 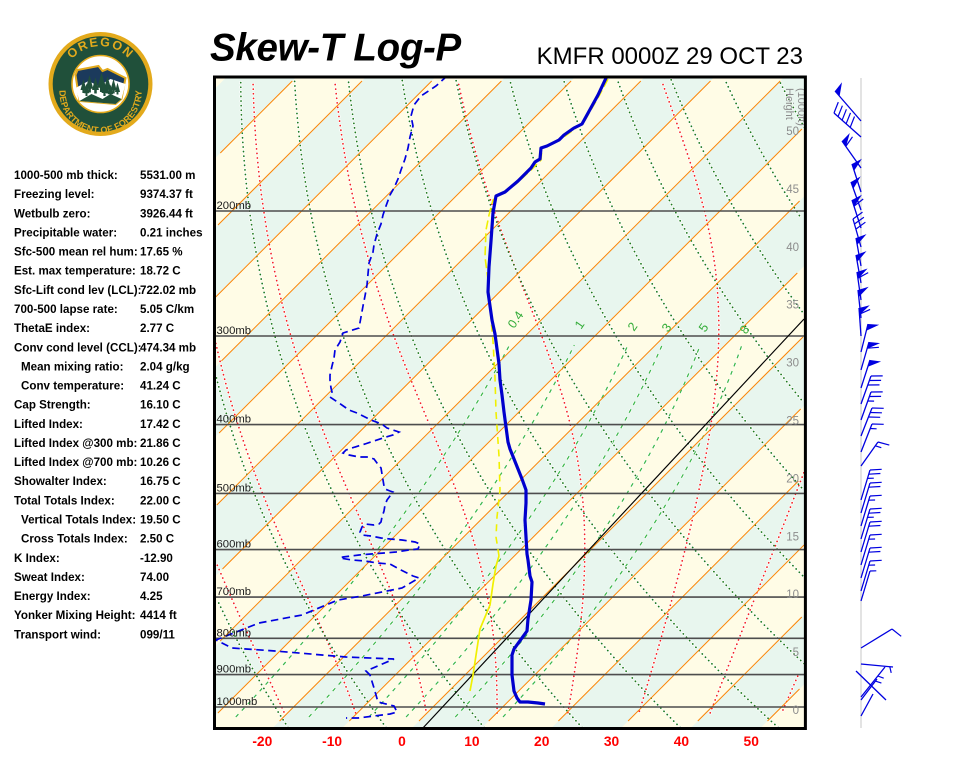 What do you see at coordinates (167, 309) in the screenshot?
I see `svg-text: 5.05 C/km` at bounding box center [167, 309].